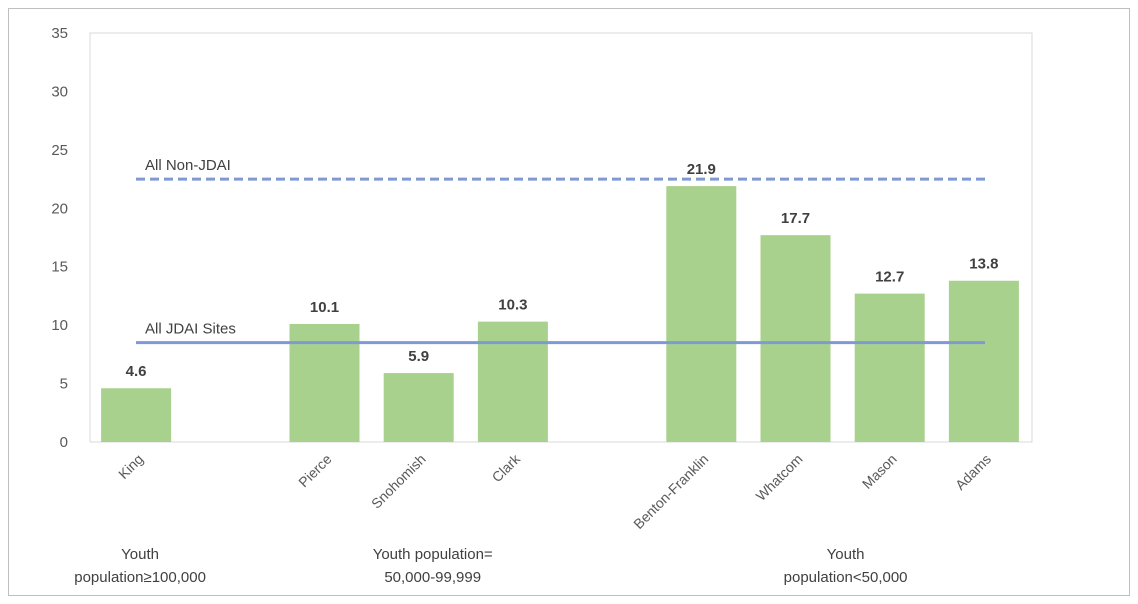 The width and height of the screenshot is (1138, 604). I want to click on group-label: population<50,000, so click(846, 577).